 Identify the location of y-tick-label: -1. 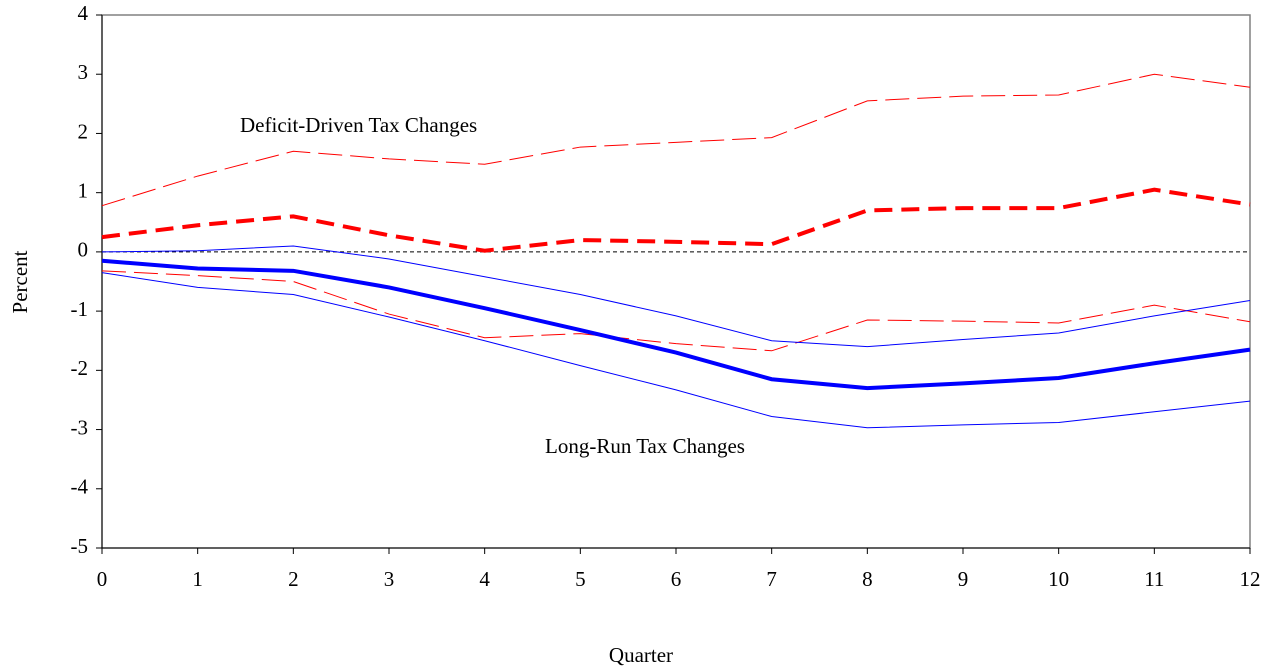
(80, 309).